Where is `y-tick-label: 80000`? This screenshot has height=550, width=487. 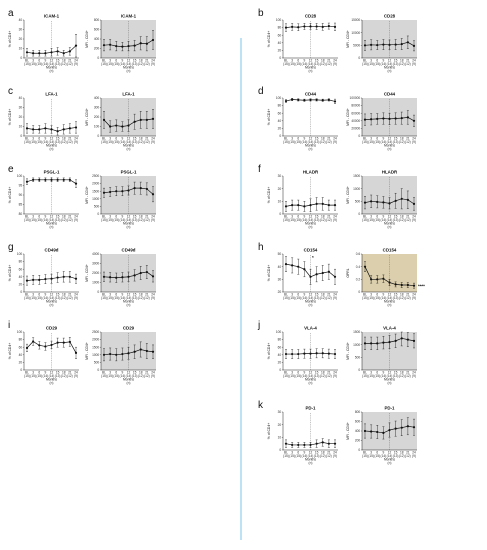
y-tick-label: 80000 is located at coordinates (355, 106).